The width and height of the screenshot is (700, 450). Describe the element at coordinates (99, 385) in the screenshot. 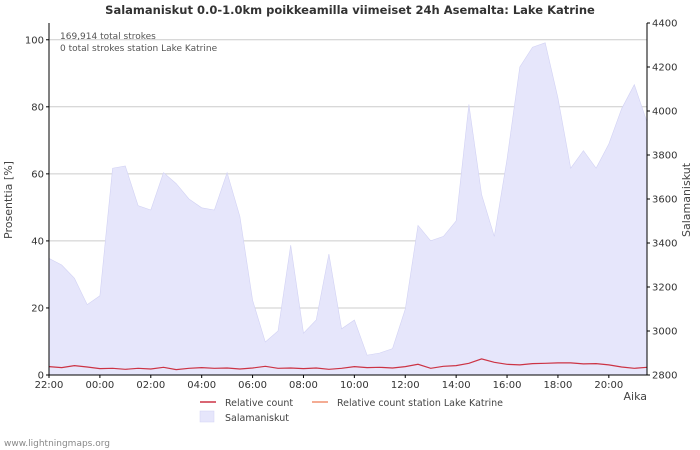

I see `x-tick-label-1: 00:00` at that location.